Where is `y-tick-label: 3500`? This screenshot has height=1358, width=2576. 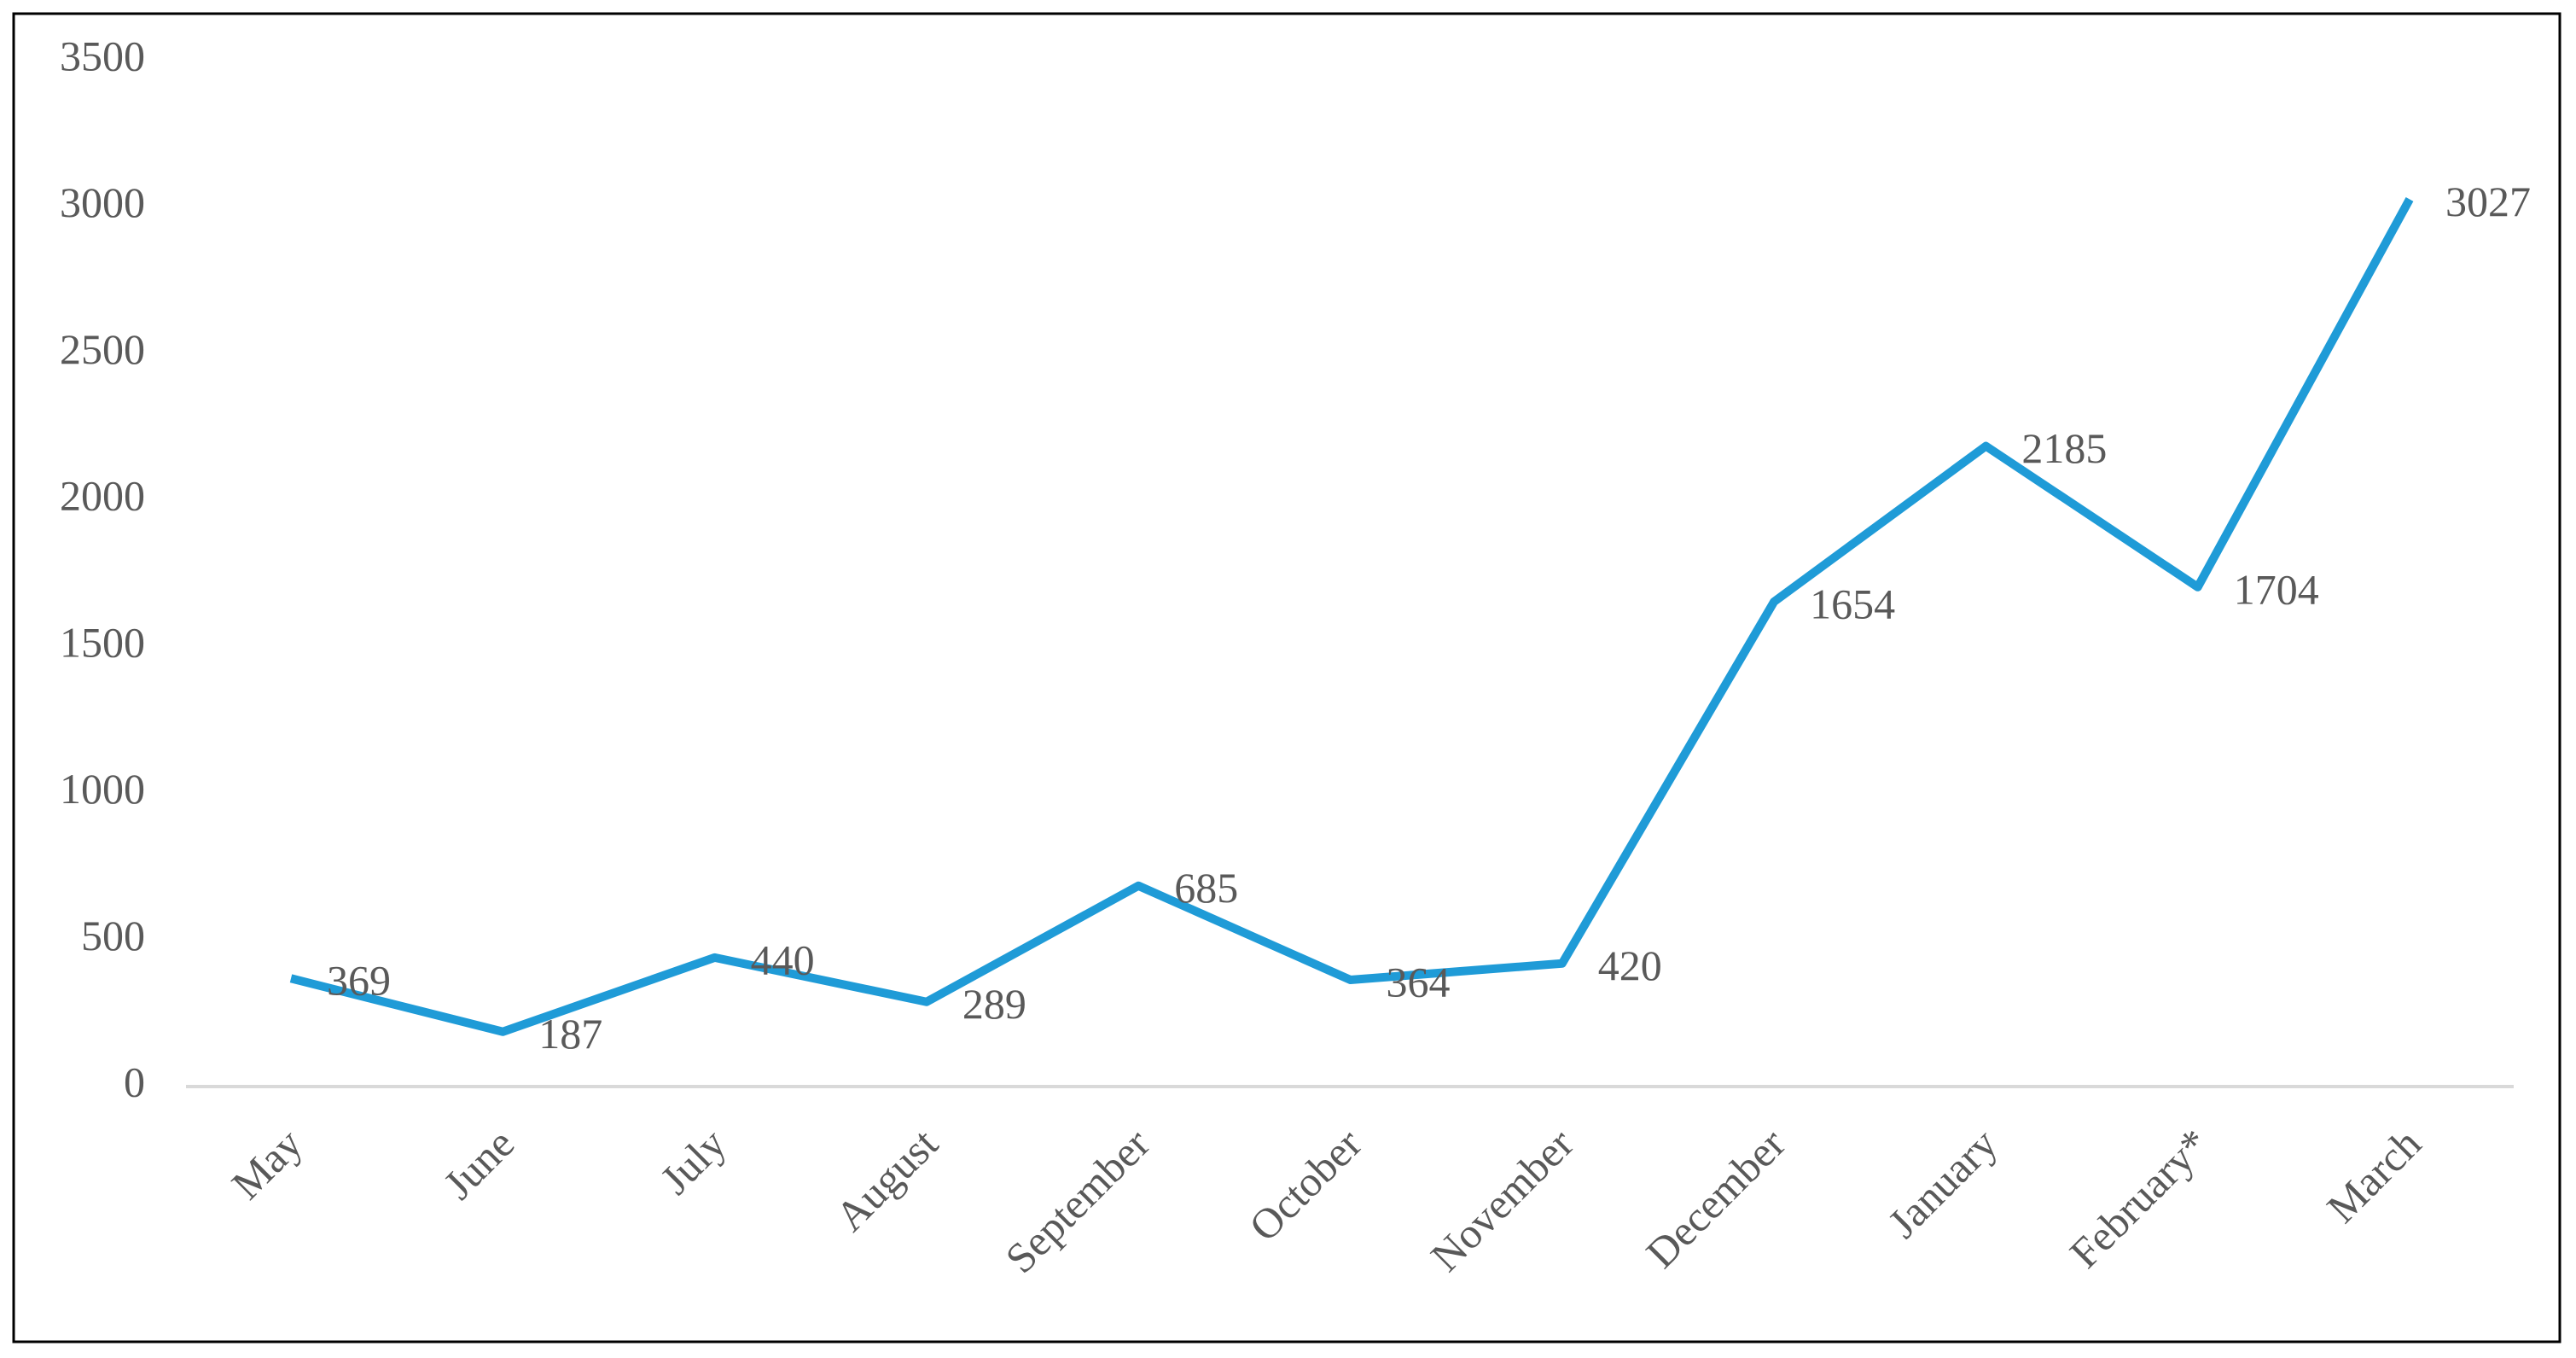 y-tick-label: 3500 is located at coordinates (103, 56).